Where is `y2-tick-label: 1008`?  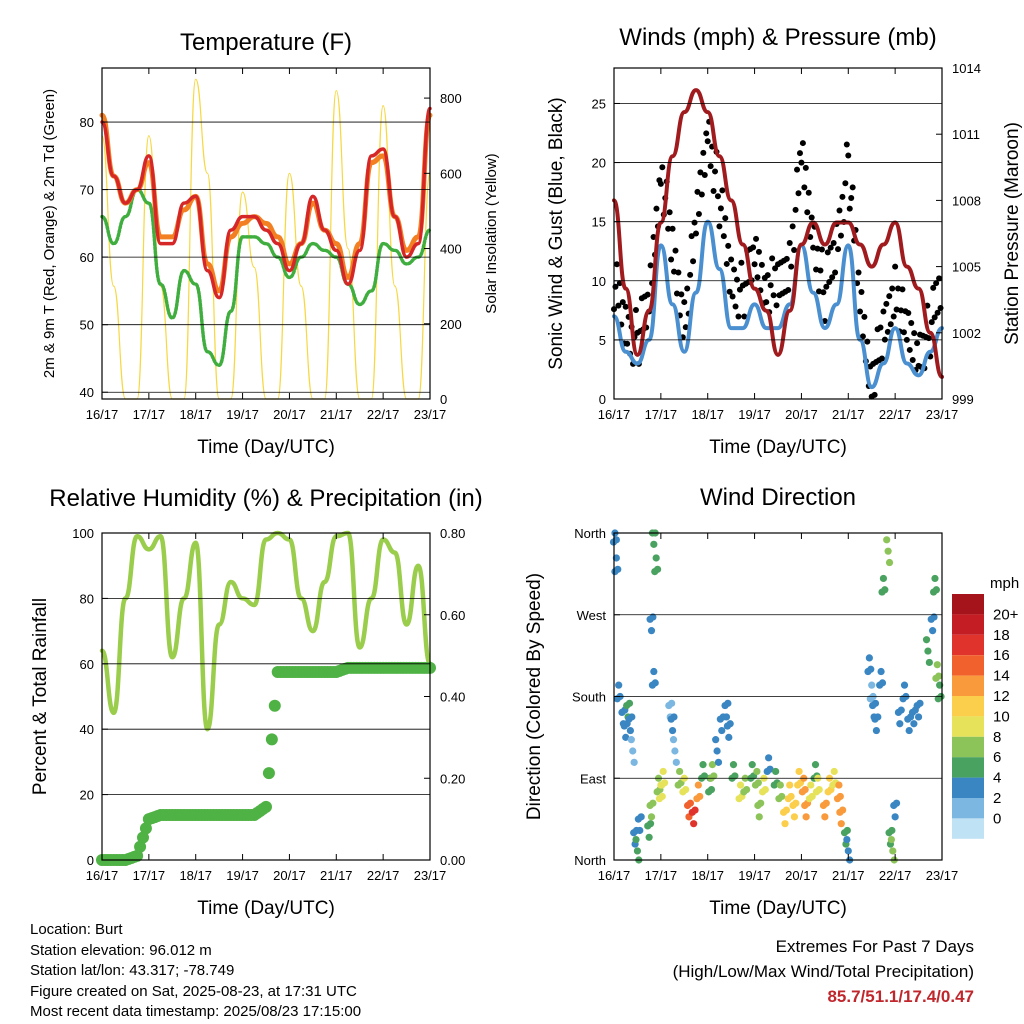
y2-tick-label: 1008 is located at coordinates (966, 200).